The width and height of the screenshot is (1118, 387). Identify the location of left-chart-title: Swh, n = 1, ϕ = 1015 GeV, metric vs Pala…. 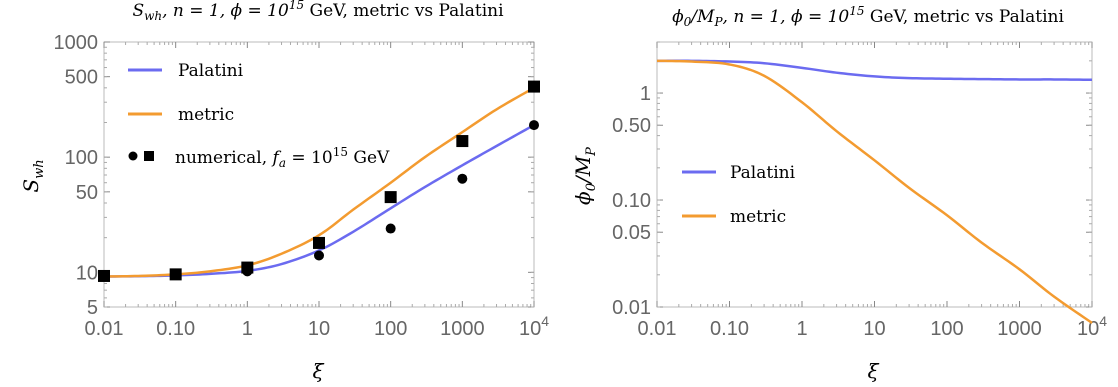
(318, 11).